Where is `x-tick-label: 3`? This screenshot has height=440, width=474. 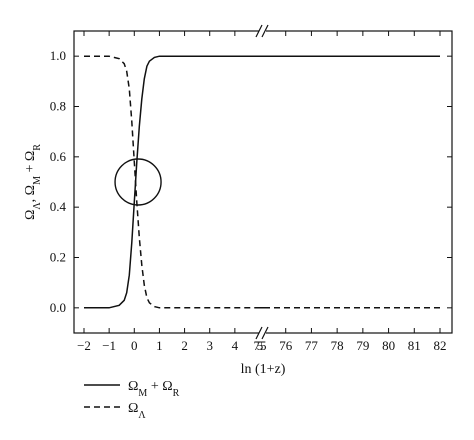
x-tick-label: 3 is located at coordinates (209, 345).